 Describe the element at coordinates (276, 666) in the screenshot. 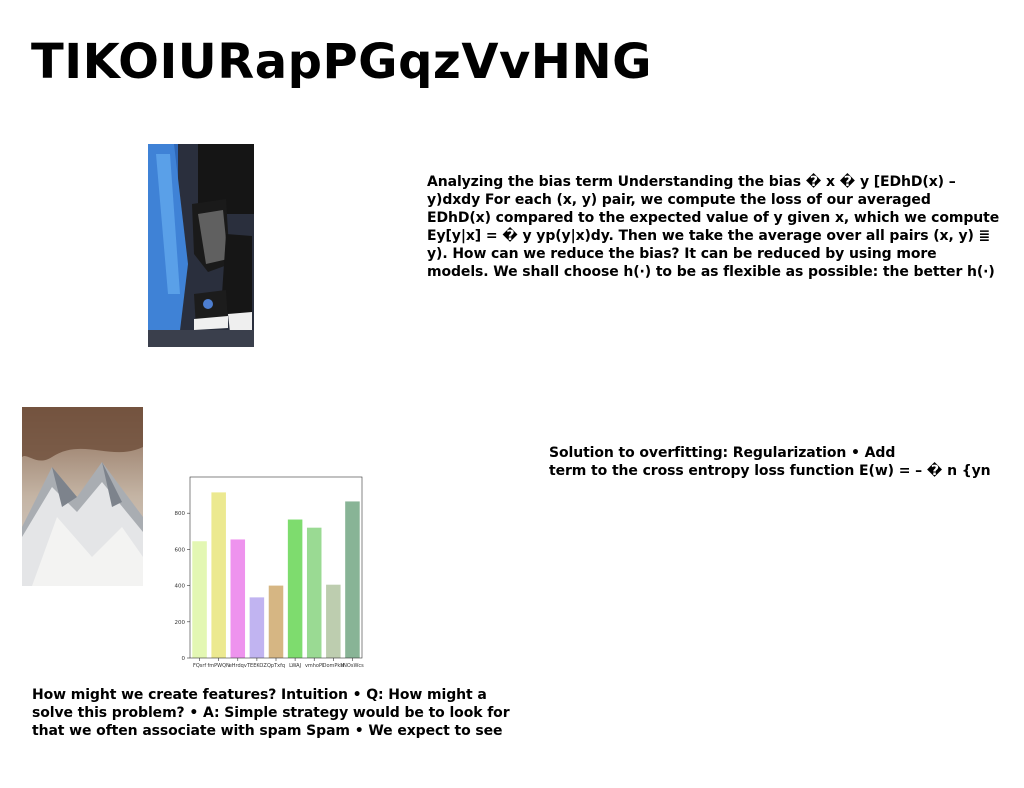

I see `x-tick-label-4: QpTxfq` at that location.